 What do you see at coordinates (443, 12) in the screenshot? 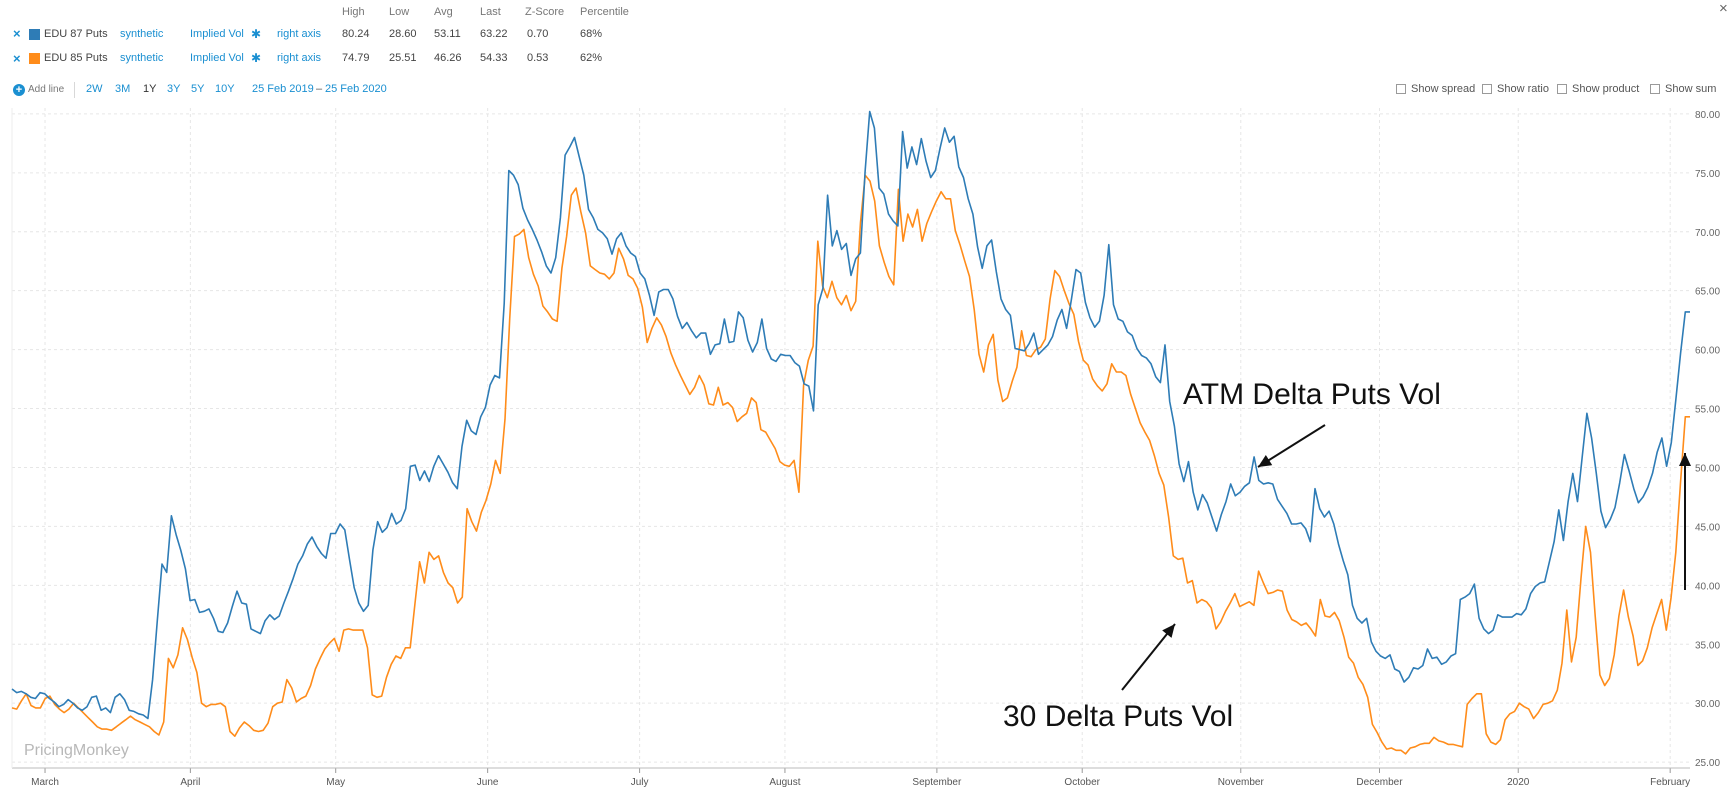
I see `header-avg: Avg` at bounding box center [443, 12].